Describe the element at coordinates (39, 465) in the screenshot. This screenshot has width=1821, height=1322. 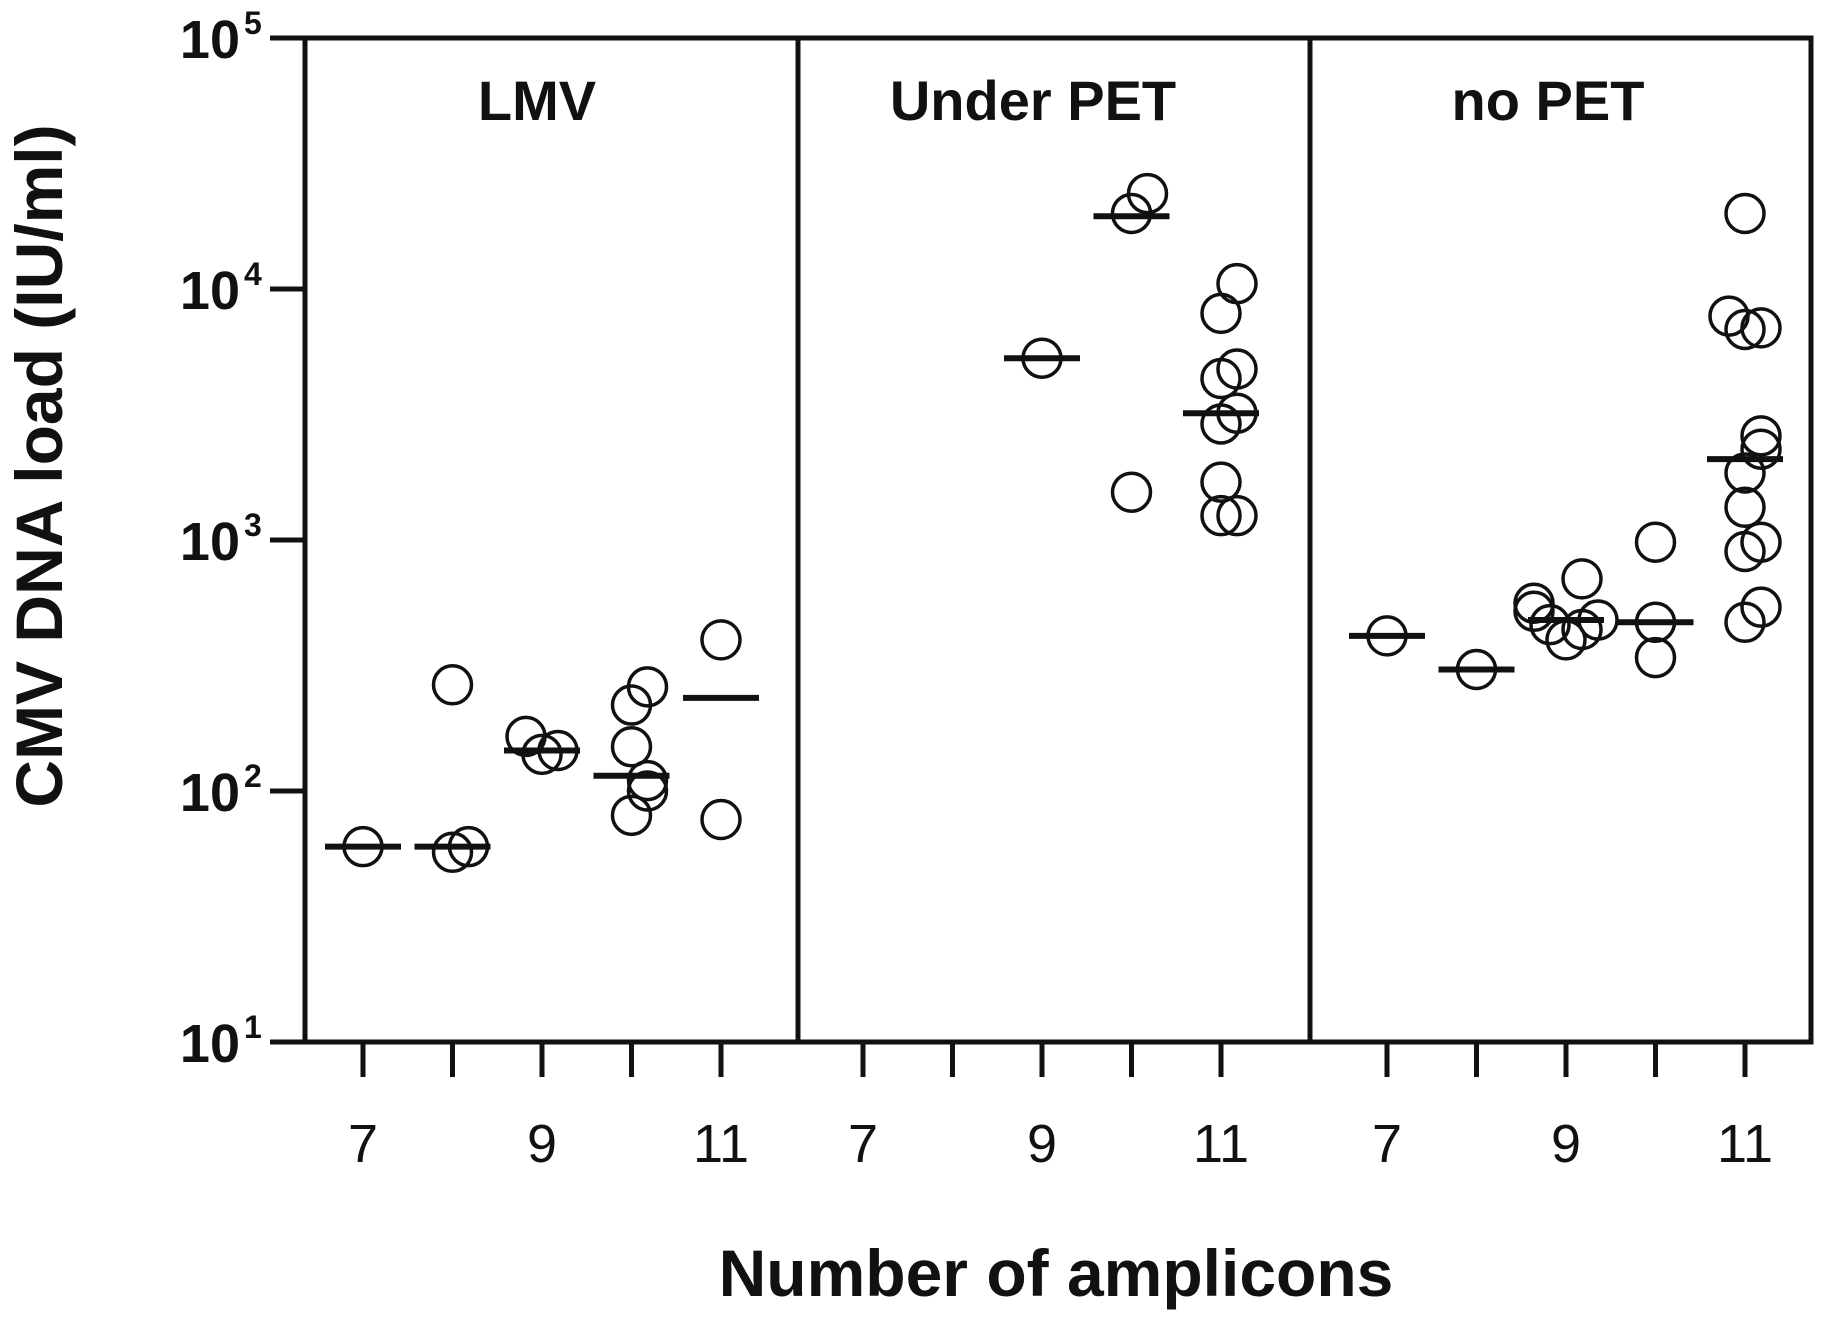
I see `y-axis-title: CMV DNA load (IU/ml)` at that location.